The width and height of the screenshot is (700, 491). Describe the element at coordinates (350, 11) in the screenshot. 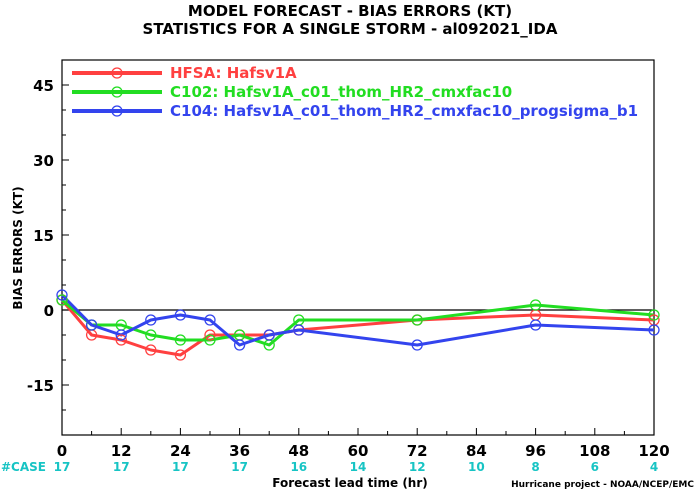

I see `chart-title-line1: MODEL FORECAST - BIAS ERRORS (KT)` at that location.